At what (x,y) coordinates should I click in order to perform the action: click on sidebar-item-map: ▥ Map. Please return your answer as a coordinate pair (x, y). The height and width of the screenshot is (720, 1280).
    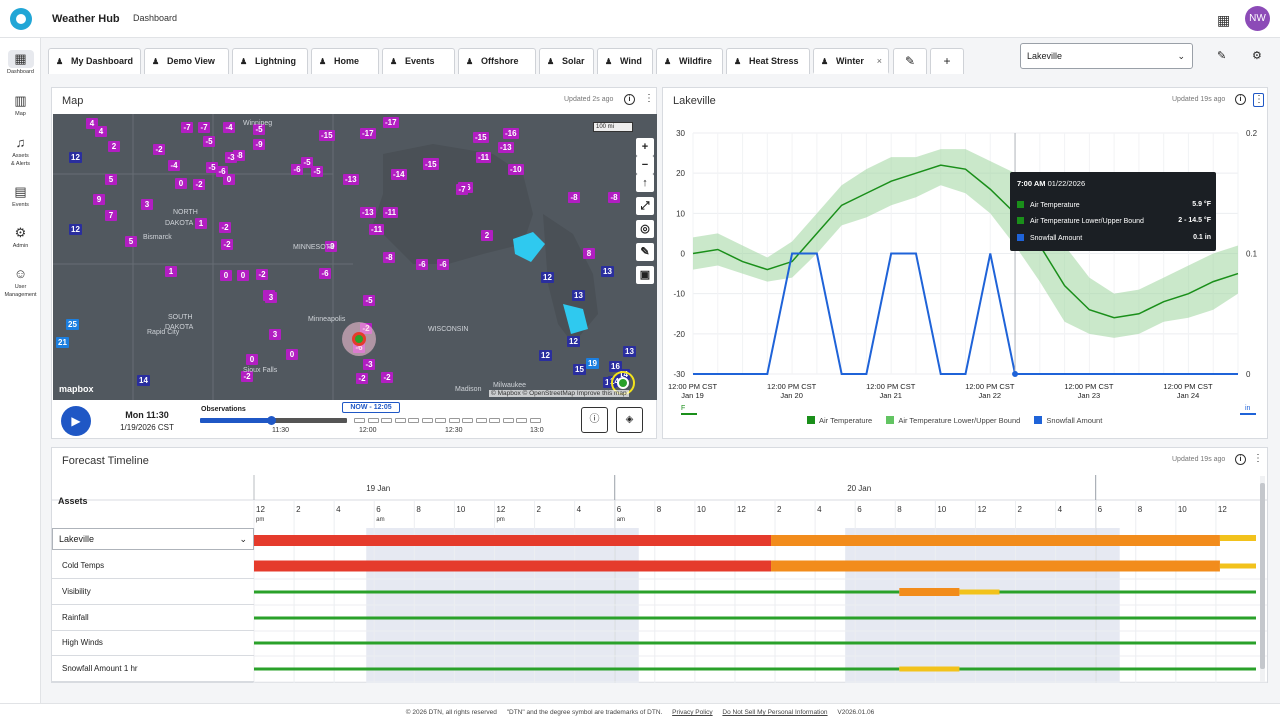
    Looking at the image, I should click on (20, 105).